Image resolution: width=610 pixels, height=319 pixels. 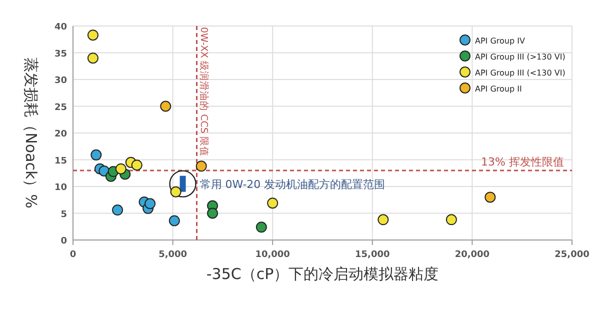 I want to click on x-tick-label: 5,000, so click(x=173, y=255).